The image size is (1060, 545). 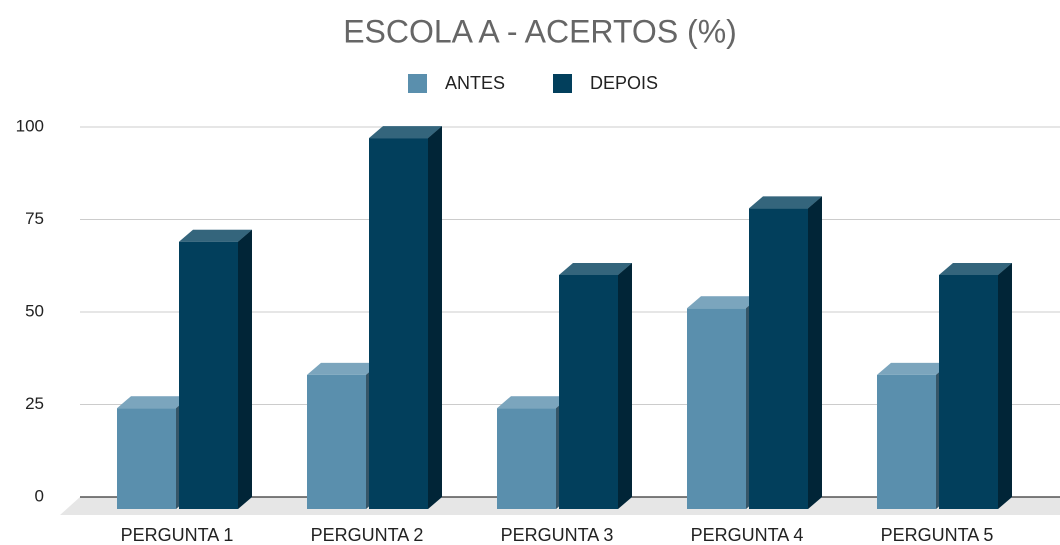 I want to click on chart-title: ESCOLA A - ACERTOS (%), so click(x=540, y=31).